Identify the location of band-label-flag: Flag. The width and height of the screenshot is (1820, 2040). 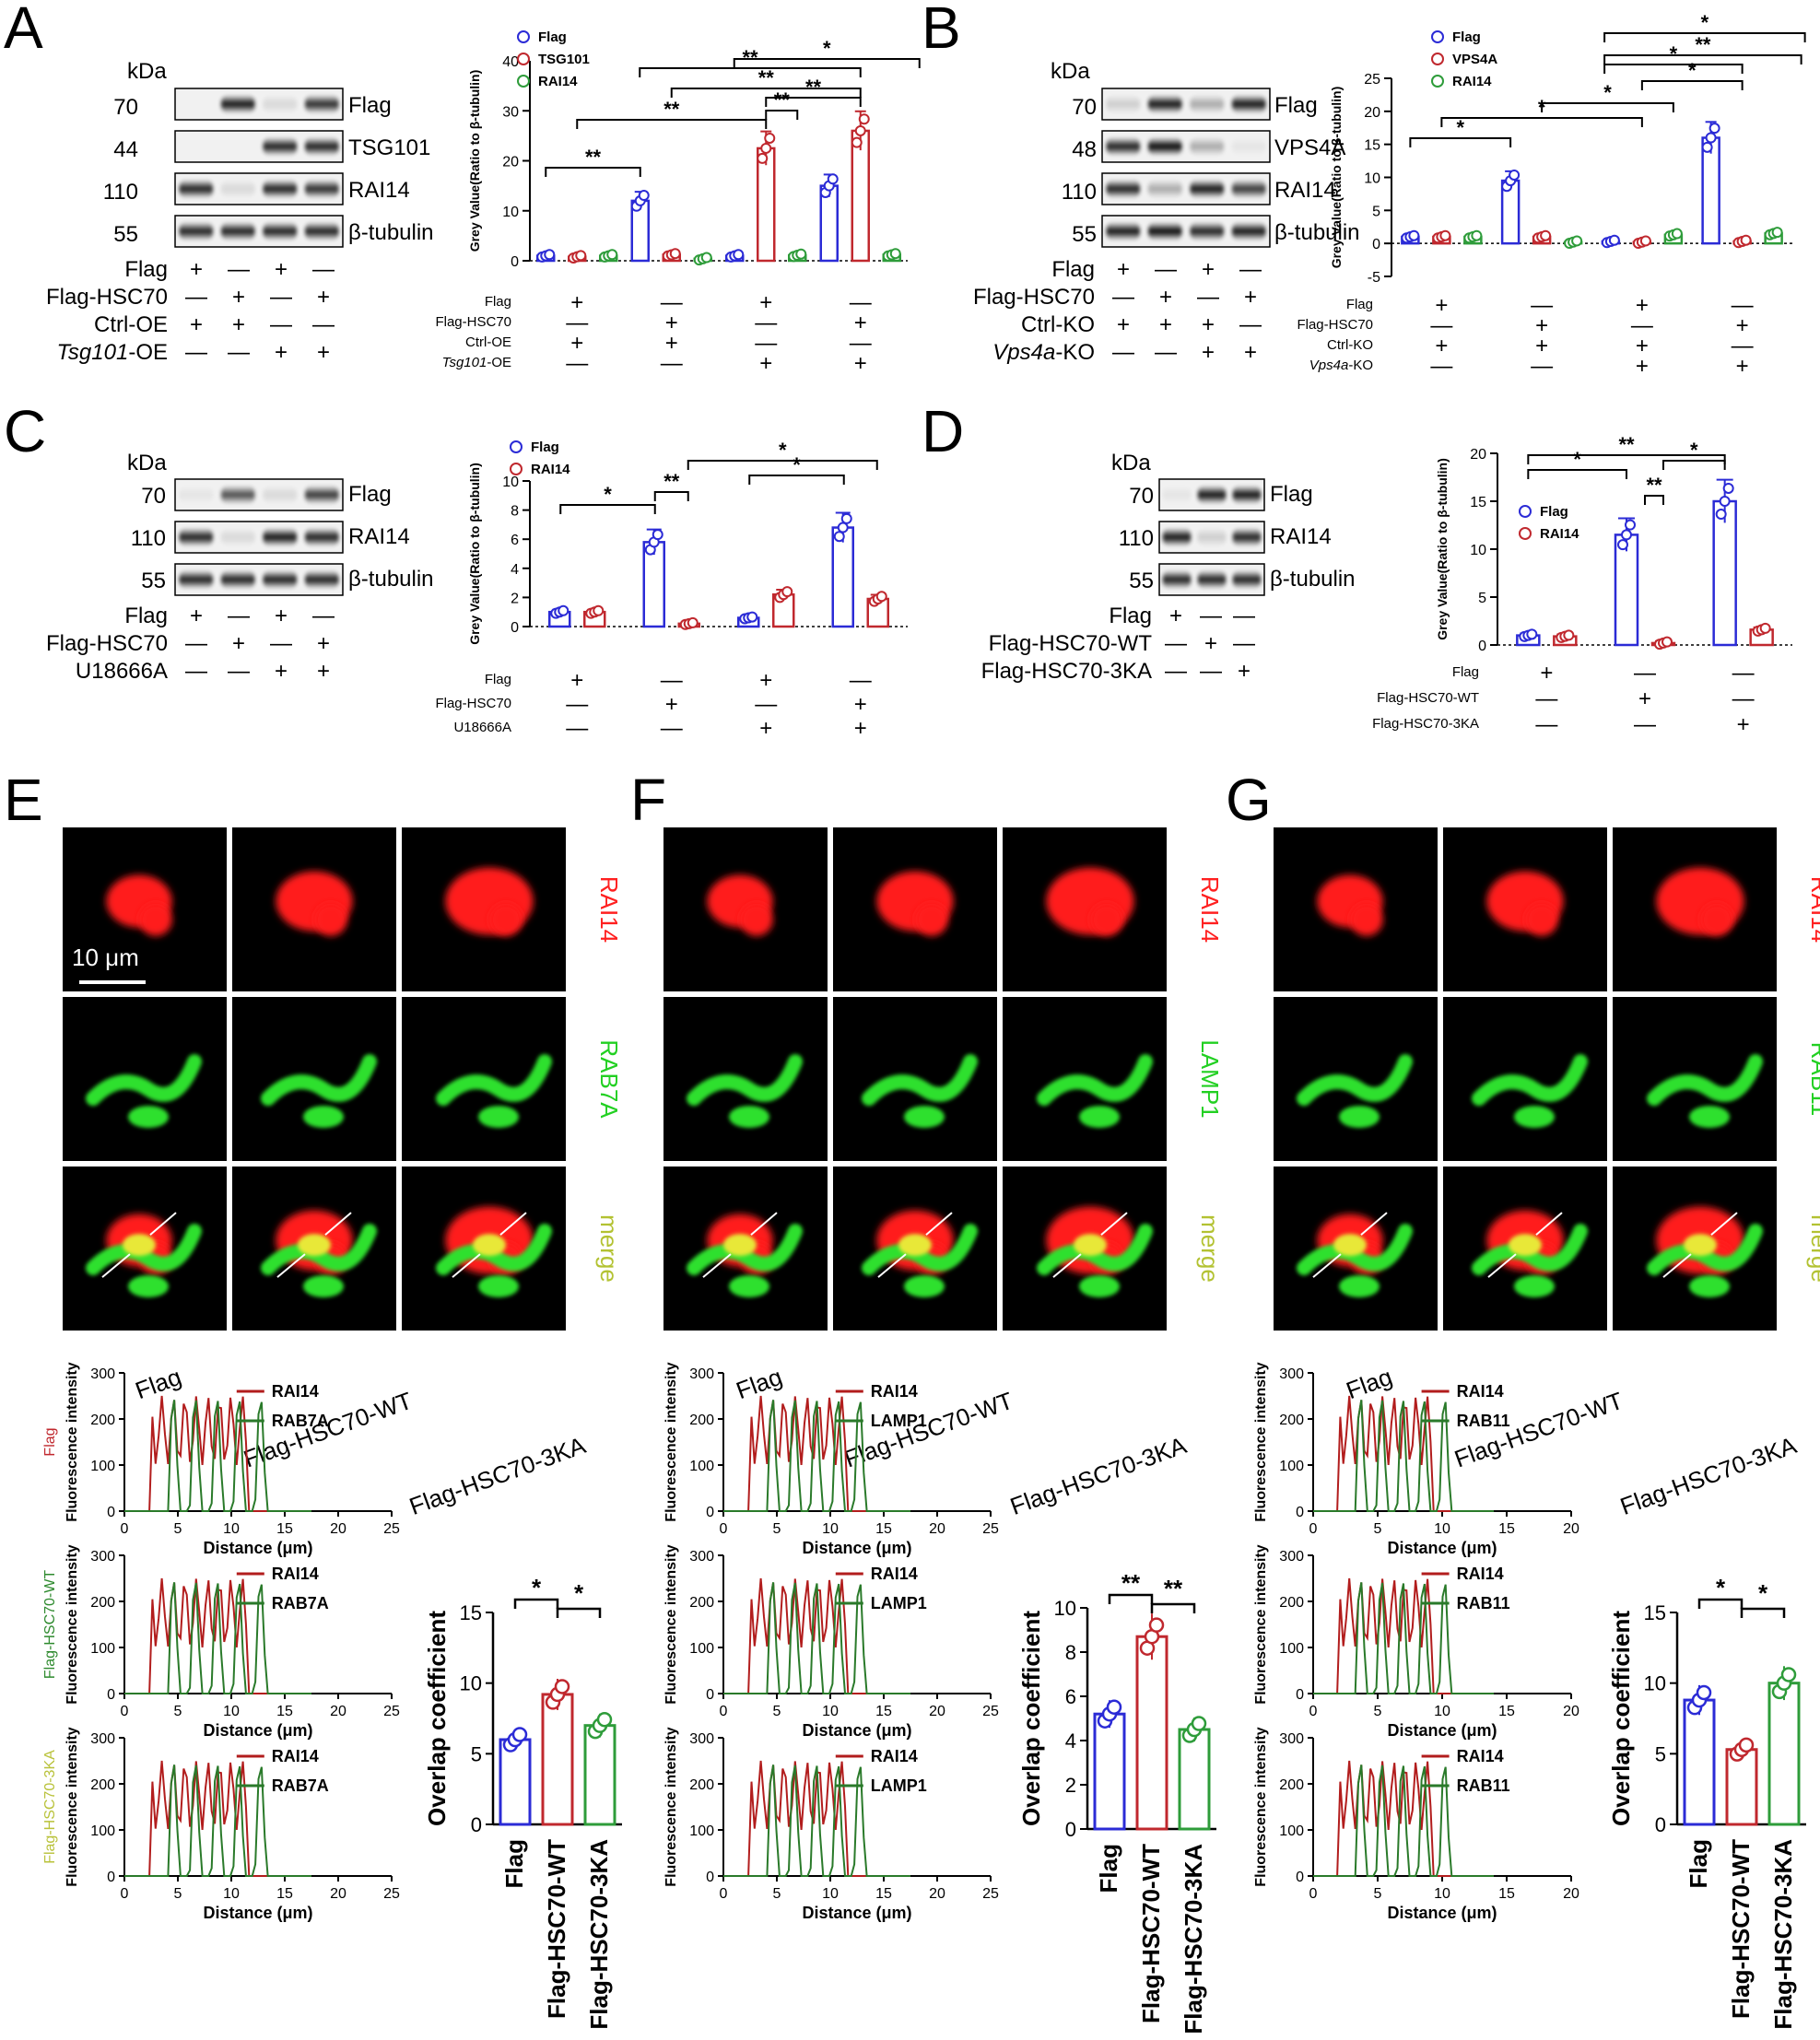
(1291, 494).